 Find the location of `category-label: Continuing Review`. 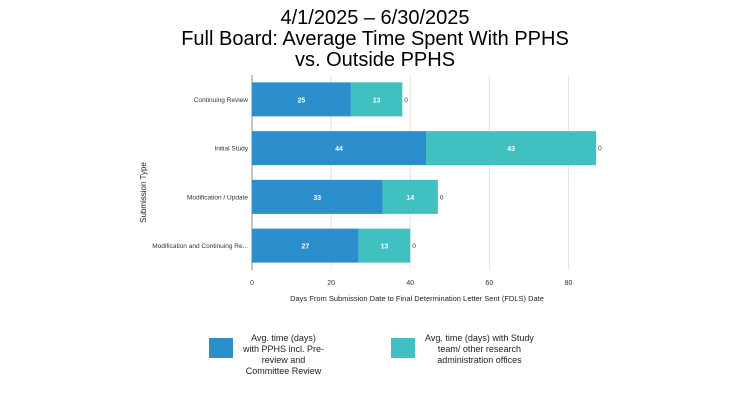

category-label: Continuing Review is located at coordinates (221, 100).